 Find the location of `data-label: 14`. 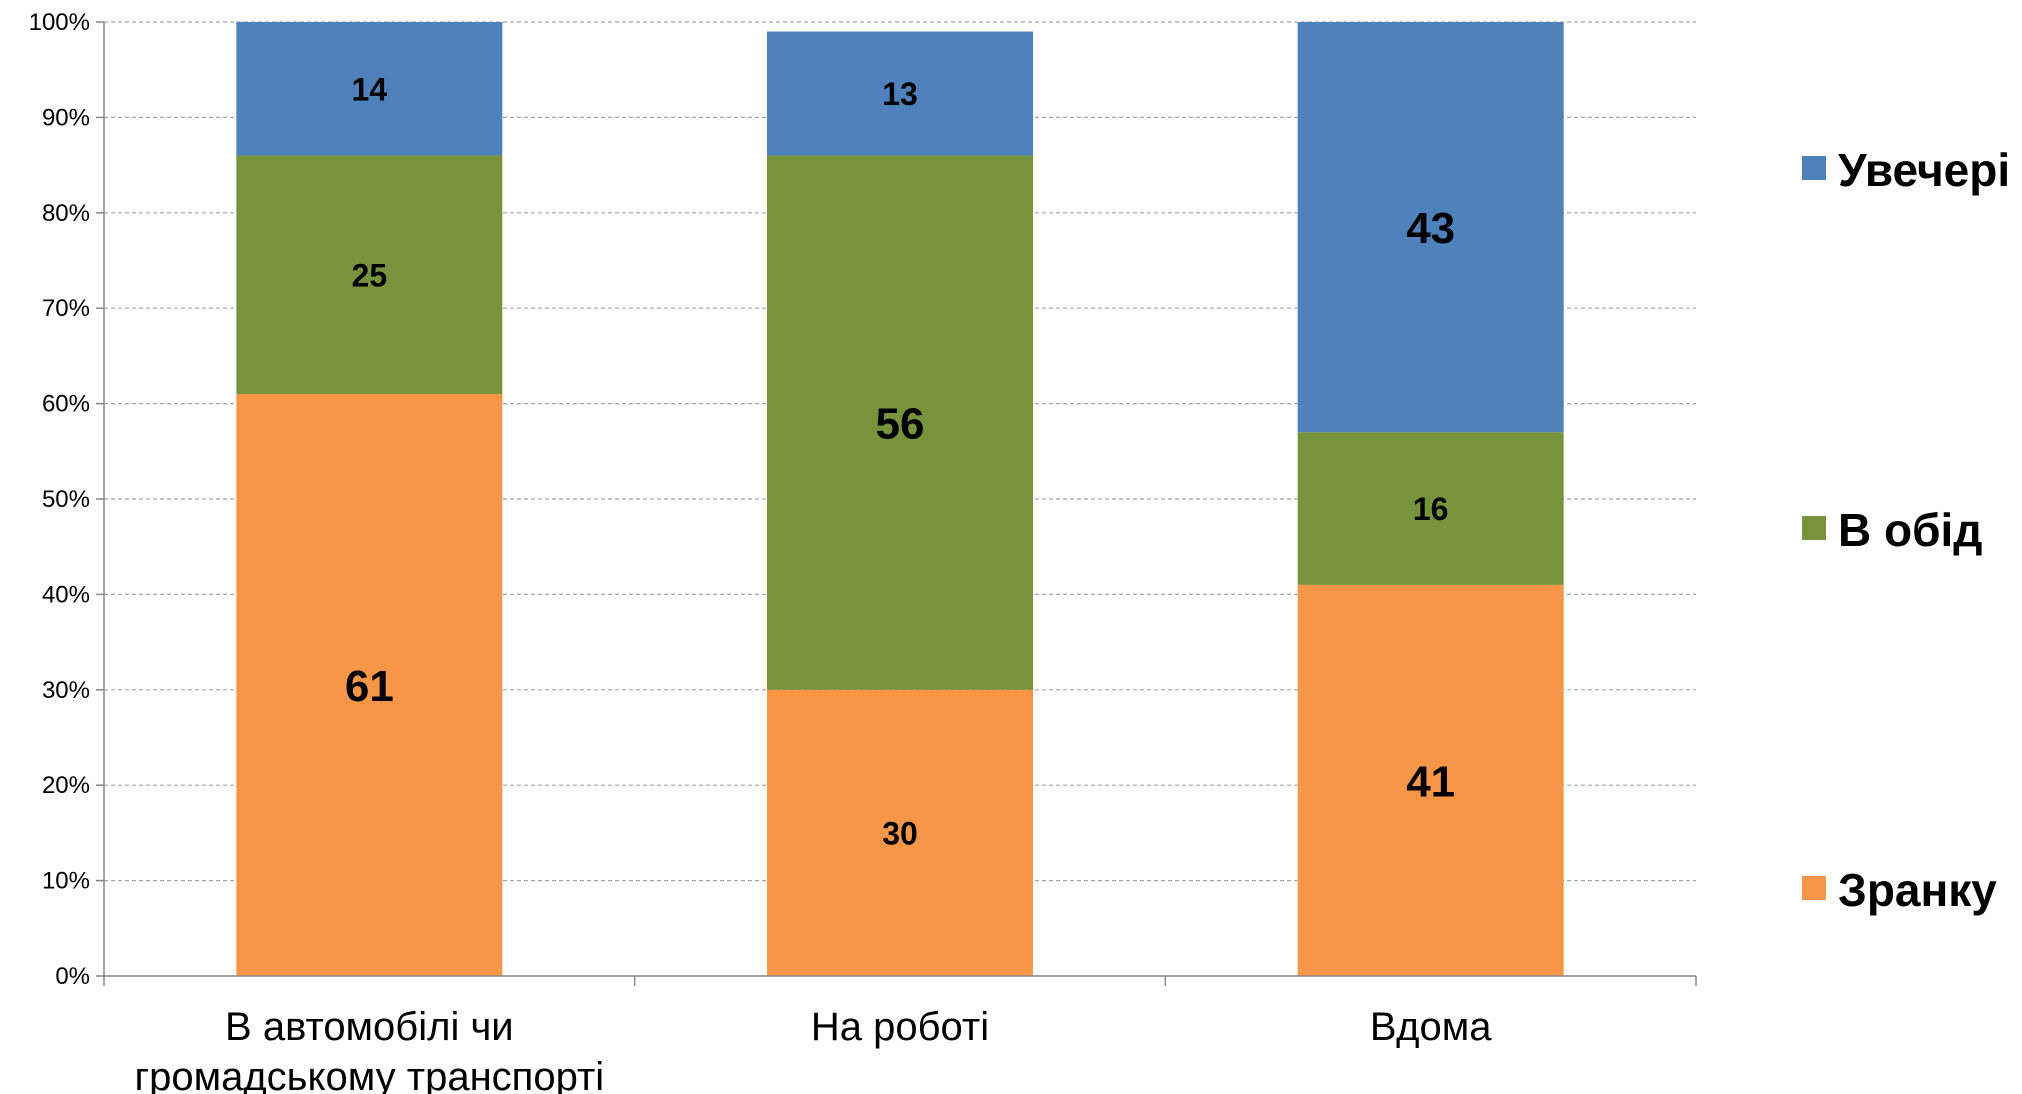

data-label: 14 is located at coordinates (370, 89).